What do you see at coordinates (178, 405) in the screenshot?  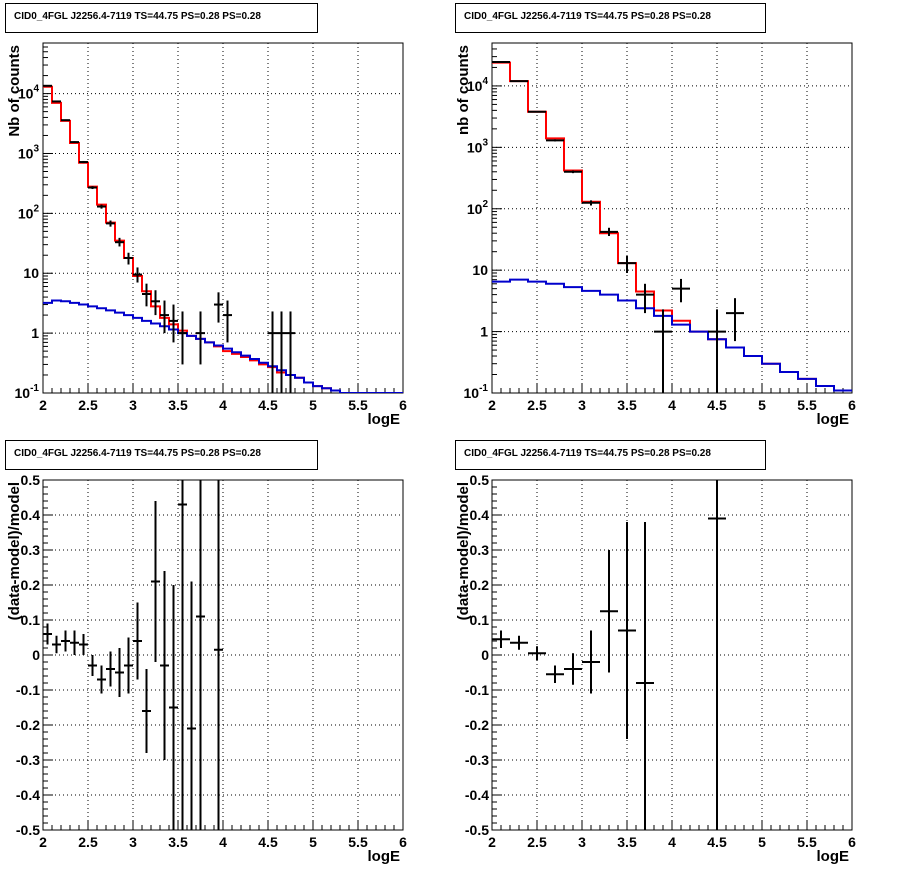 I see `x-tick-label: 3.5` at bounding box center [178, 405].